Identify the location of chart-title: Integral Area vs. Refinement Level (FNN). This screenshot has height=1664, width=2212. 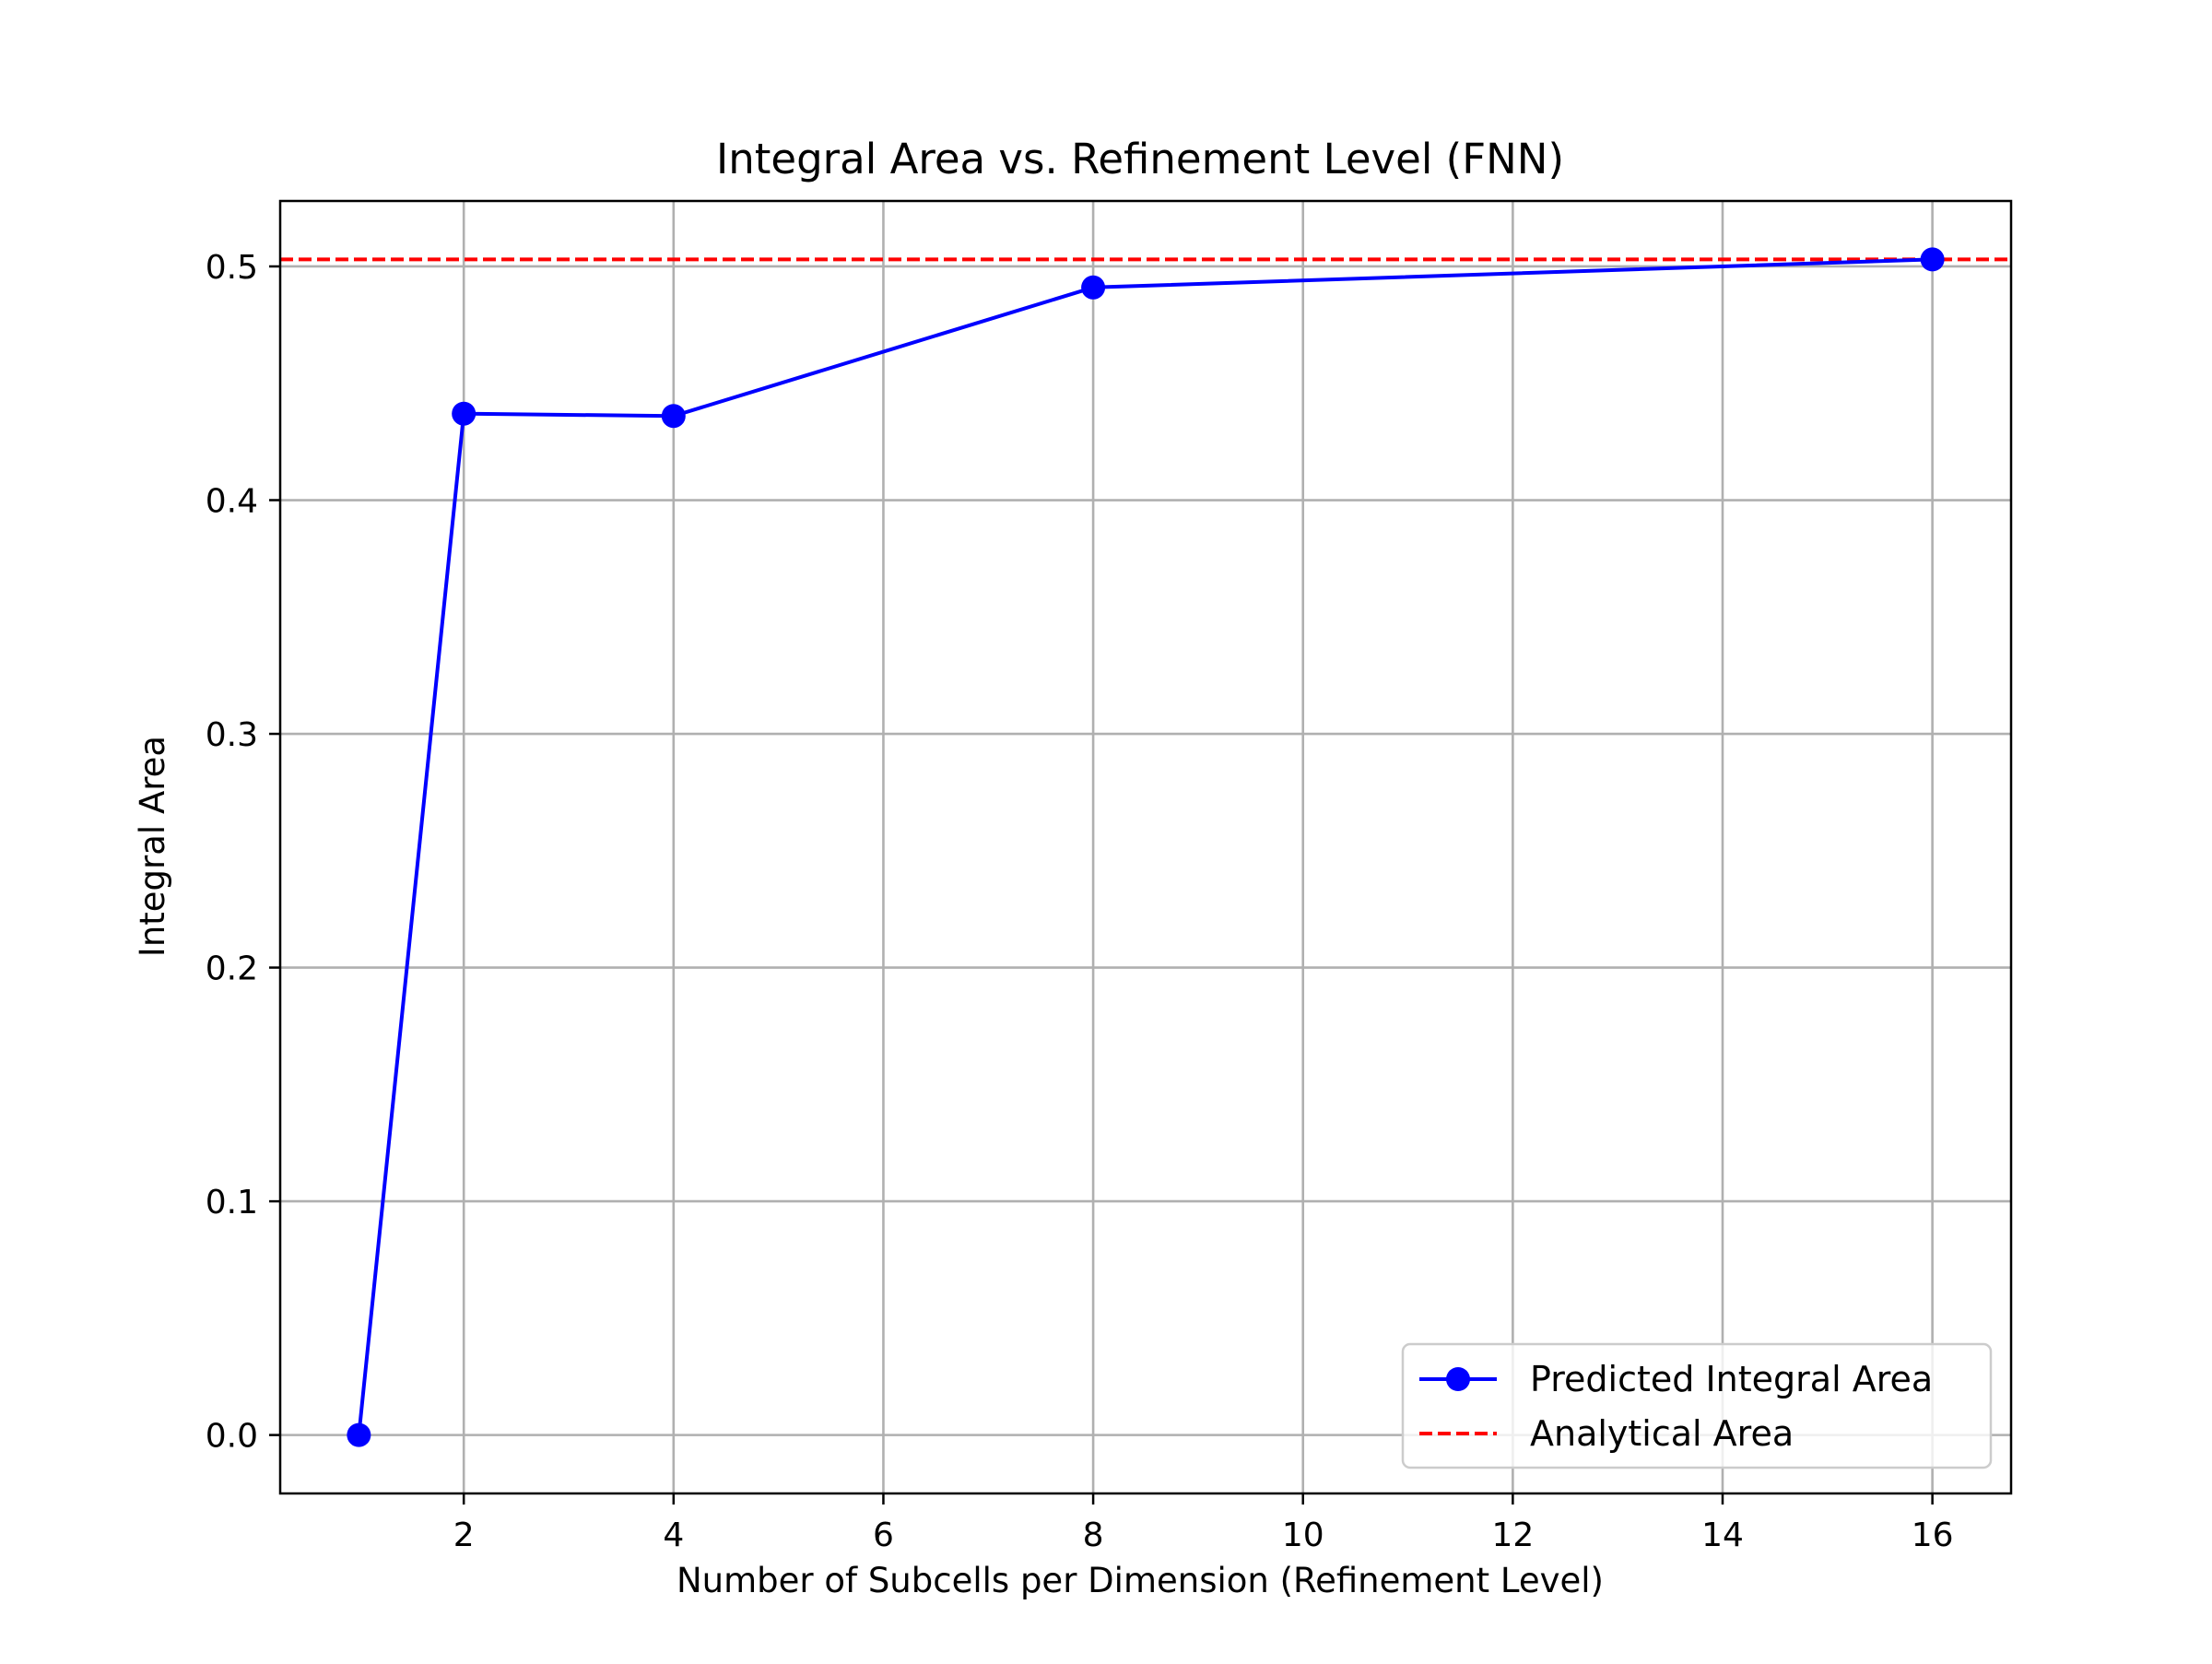
(1140, 159).